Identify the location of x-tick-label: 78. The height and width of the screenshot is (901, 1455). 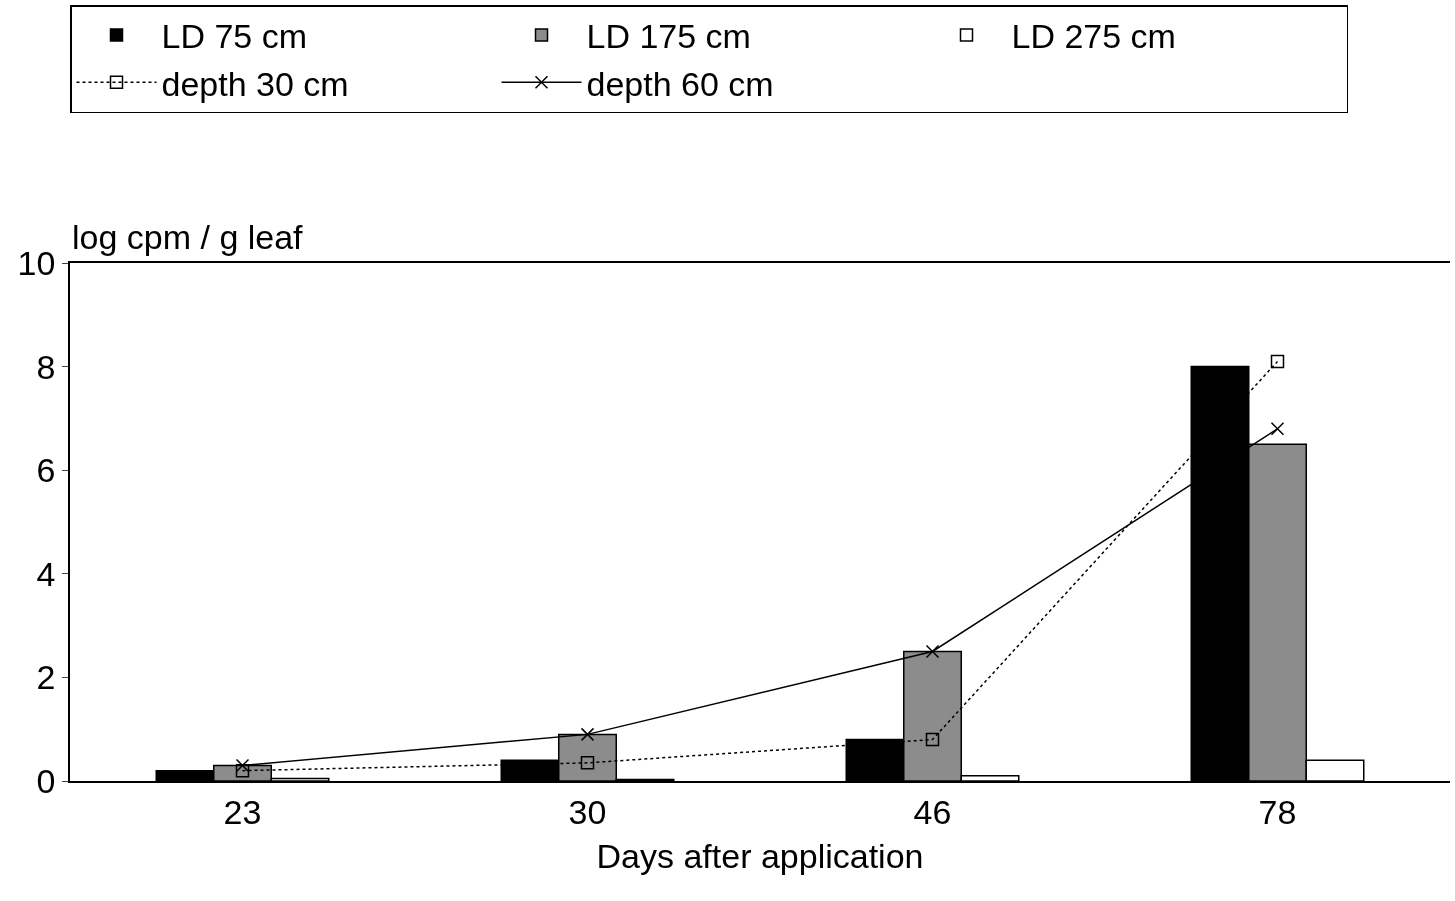
(1277, 811).